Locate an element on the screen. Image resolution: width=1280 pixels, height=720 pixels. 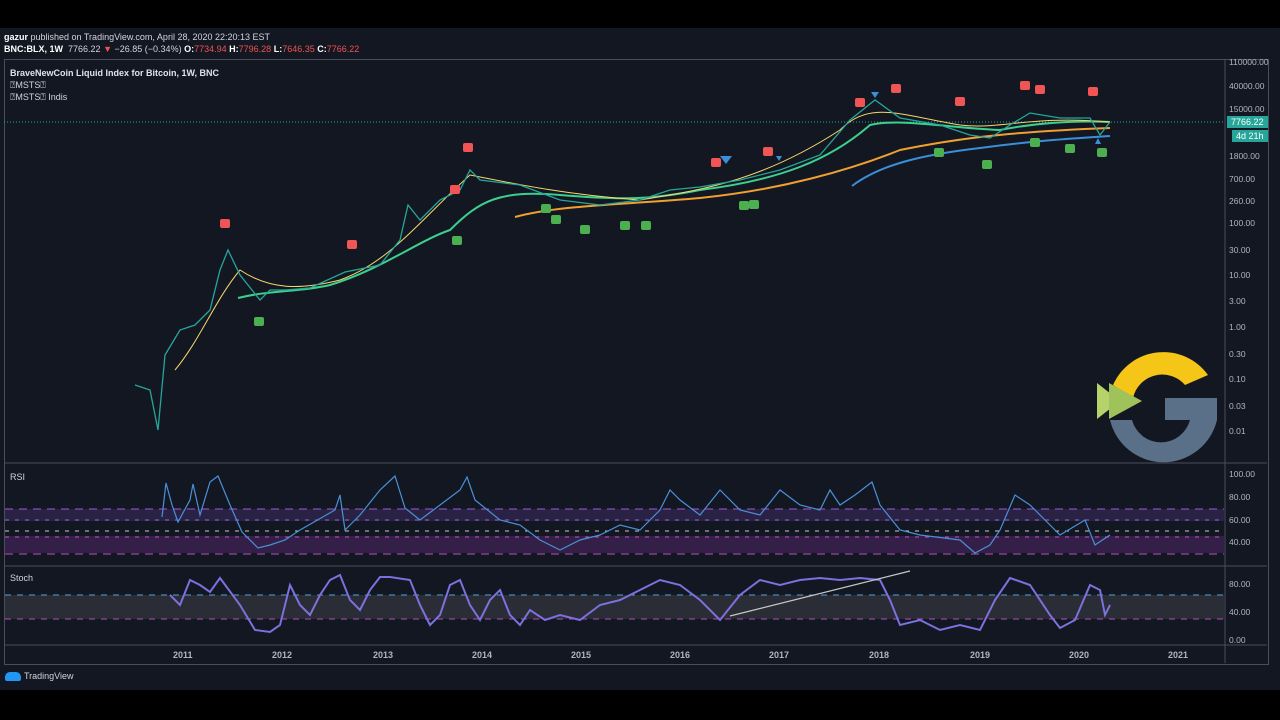
close-value: 7766.22 is located at coordinates (343, 49).